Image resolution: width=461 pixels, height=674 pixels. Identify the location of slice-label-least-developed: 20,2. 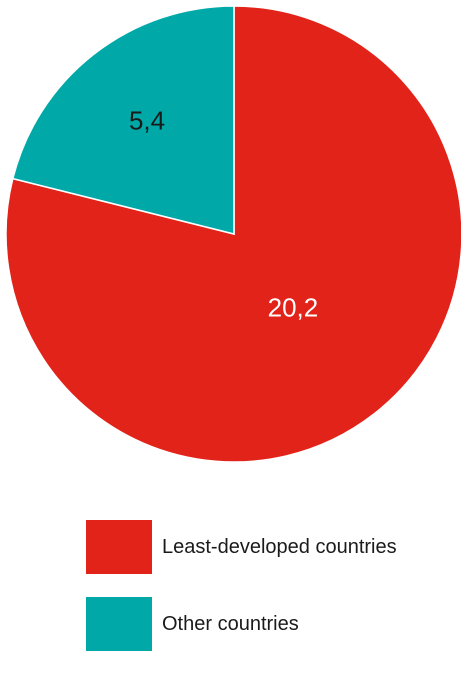
(293, 307).